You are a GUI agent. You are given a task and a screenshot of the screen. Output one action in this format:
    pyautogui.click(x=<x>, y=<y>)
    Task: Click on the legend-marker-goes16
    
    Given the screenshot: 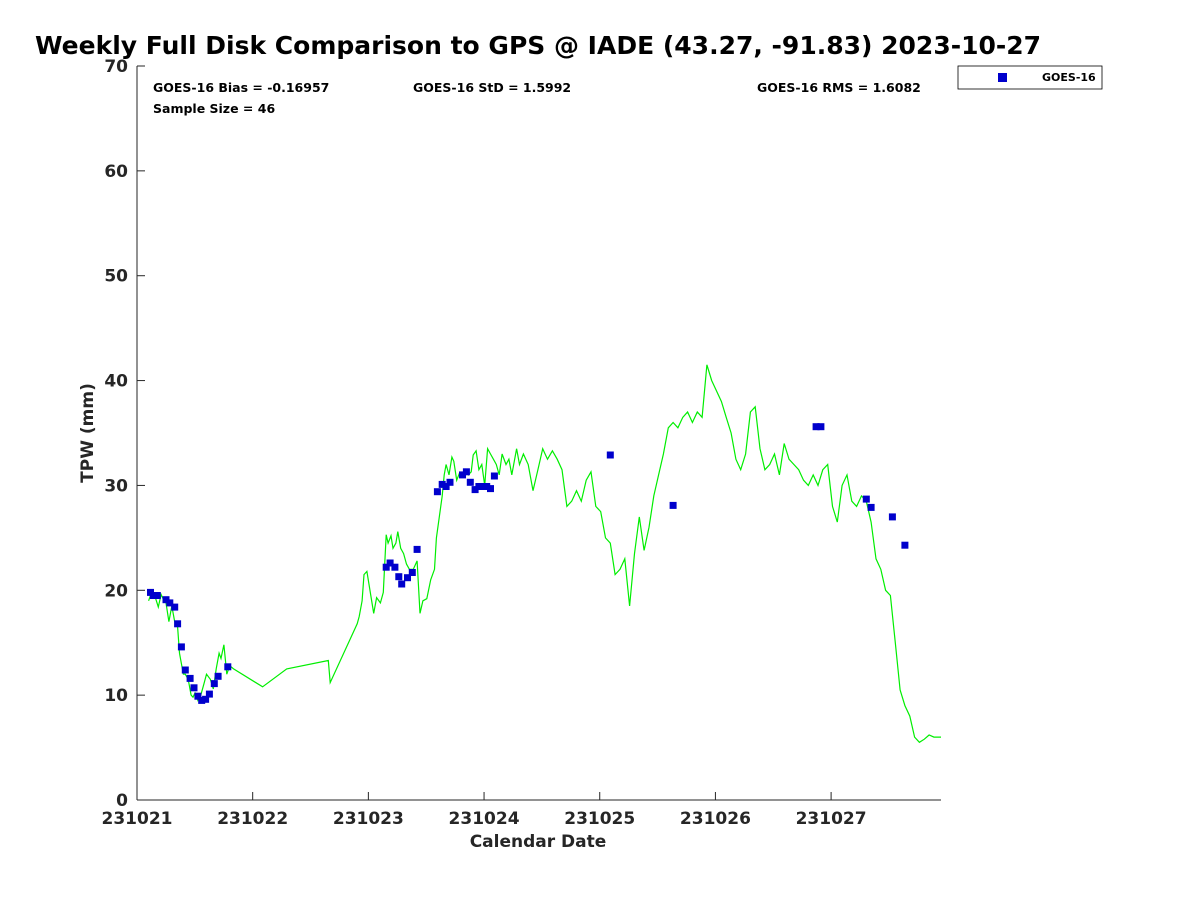 What is the action you would take?
    pyautogui.click(x=1002, y=77)
    